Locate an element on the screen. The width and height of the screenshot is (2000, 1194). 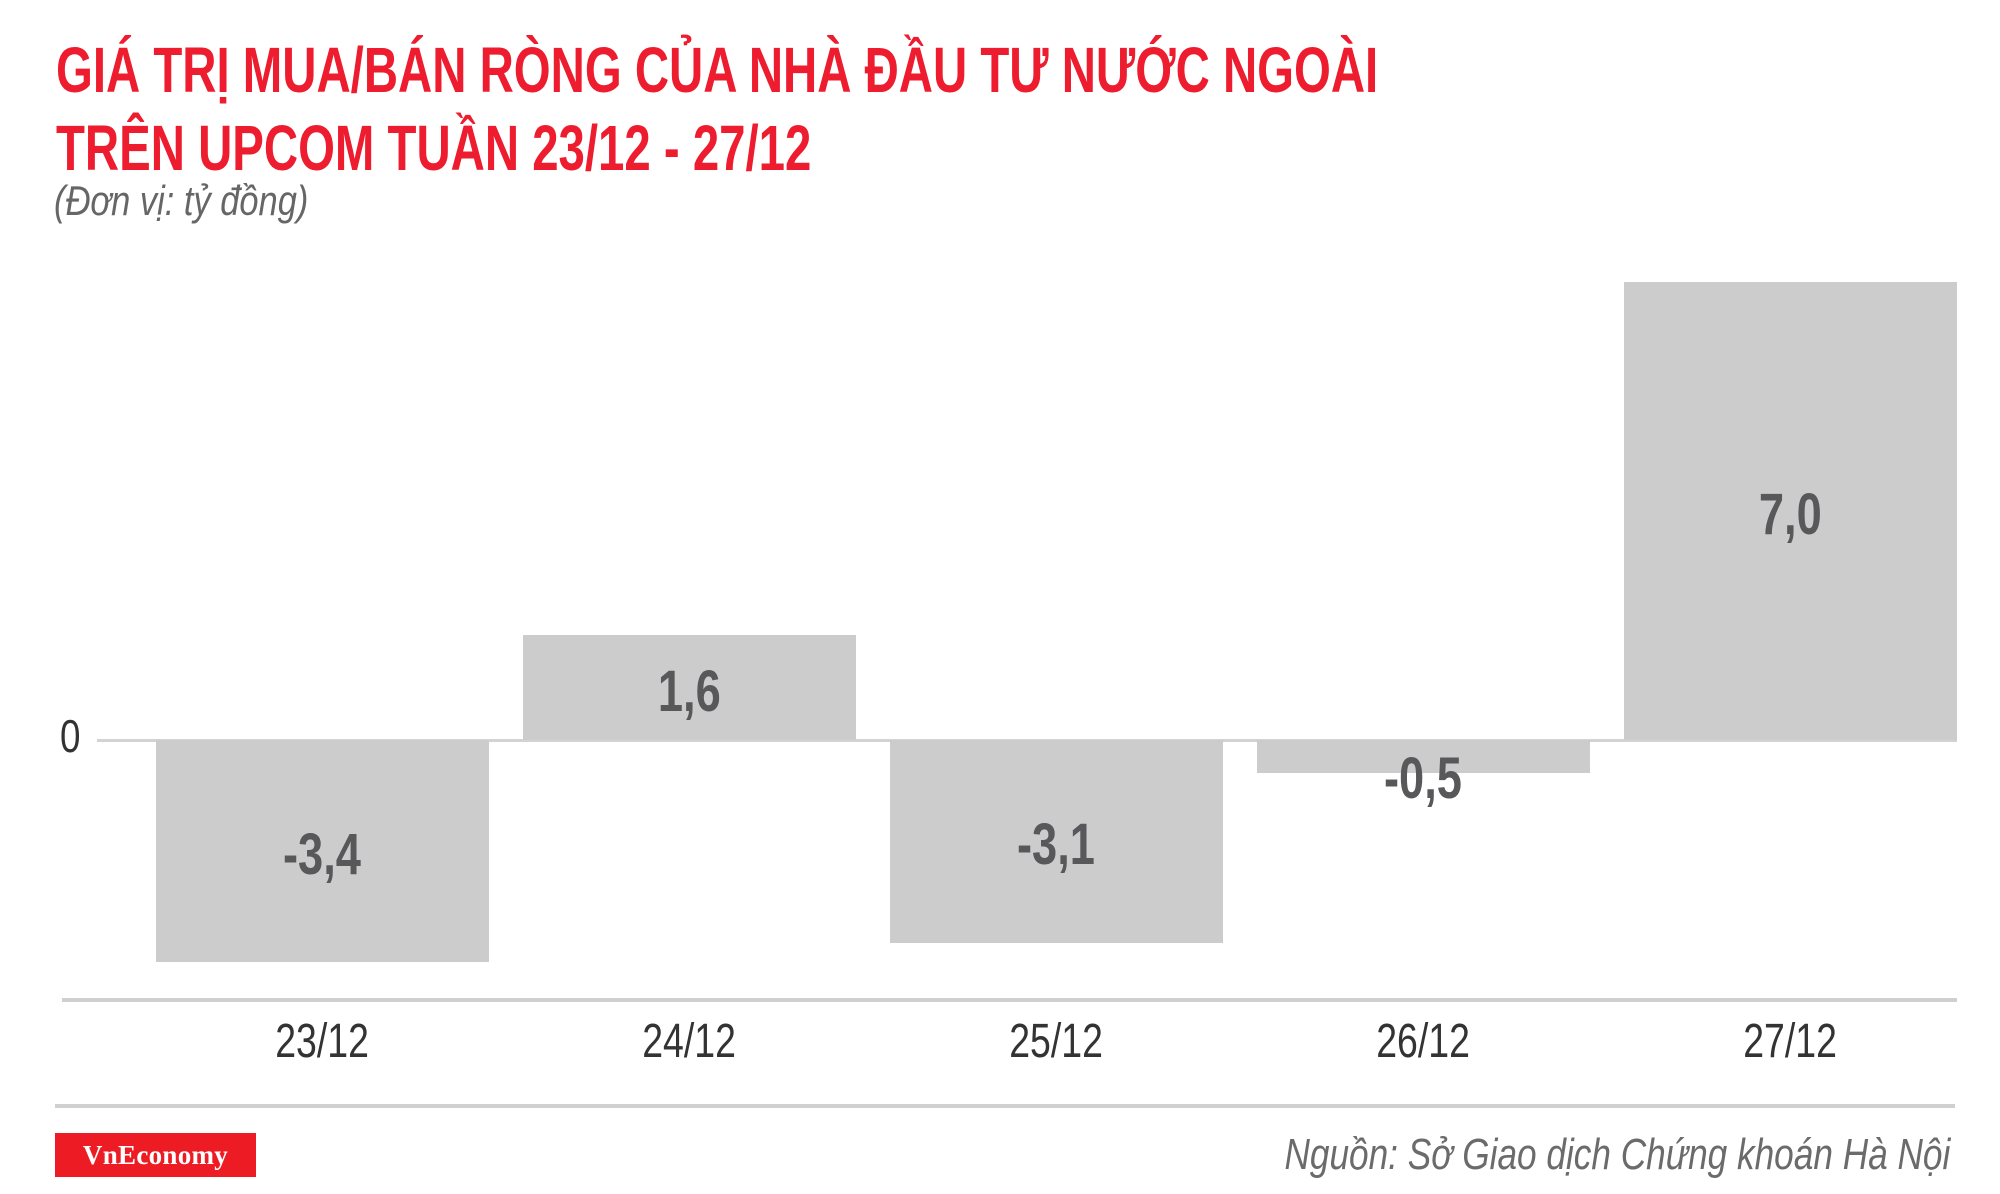
x-axis-label: 26/12 is located at coordinates (1423, 1041).